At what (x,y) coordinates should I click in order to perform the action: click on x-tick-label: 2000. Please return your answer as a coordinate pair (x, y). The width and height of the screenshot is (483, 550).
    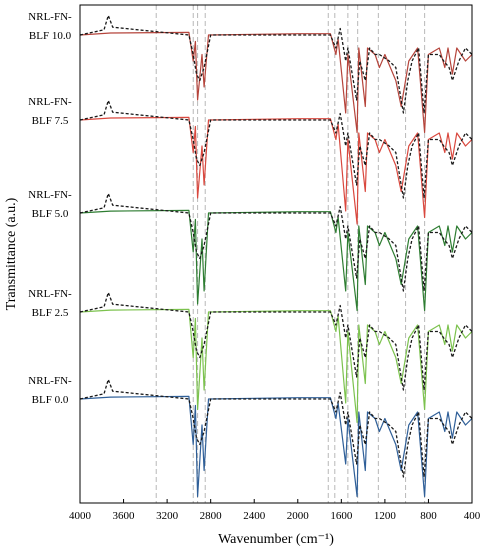
    Looking at the image, I should click on (298, 516).